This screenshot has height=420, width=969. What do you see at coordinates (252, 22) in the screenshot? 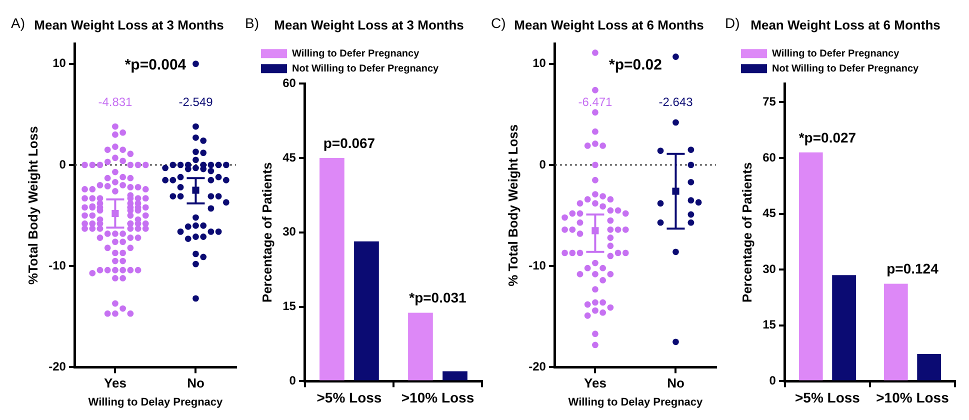
I see `text: B)` at bounding box center [252, 22].